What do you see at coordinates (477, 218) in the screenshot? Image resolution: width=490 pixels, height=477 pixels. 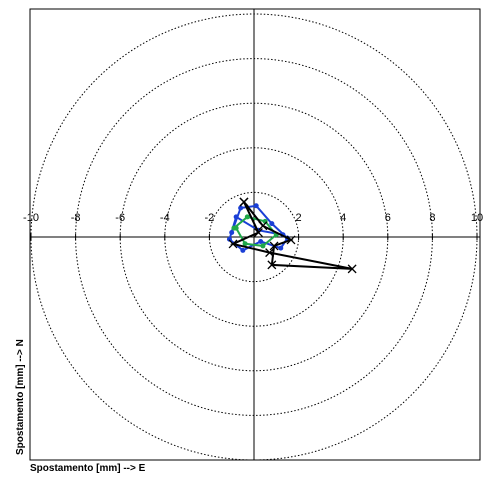 I see `x-tick-label: 10` at bounding box center [477, 218].